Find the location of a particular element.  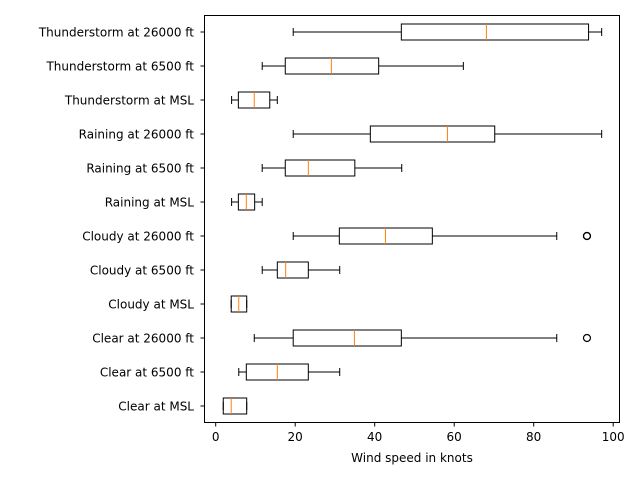

y-tick-label: Cloudy at 26000 ft is located at coordinates (138, 237).